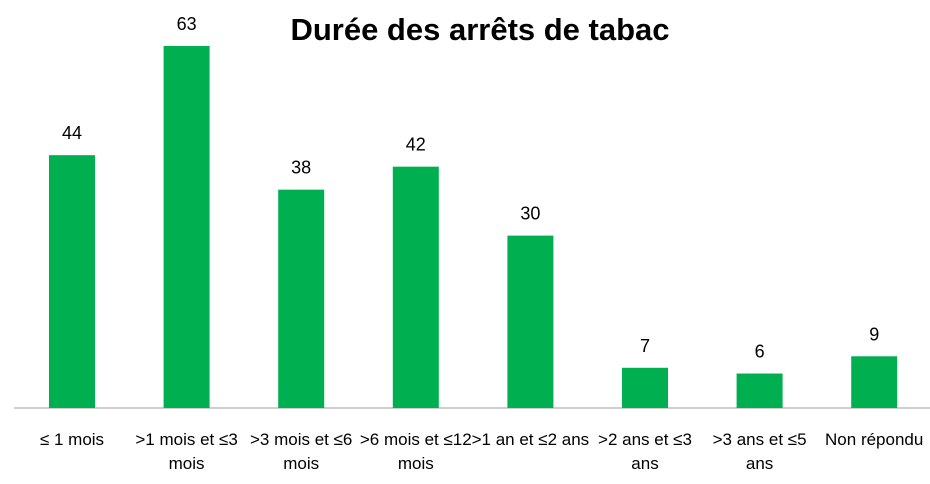 This screenshot has height=484, width=930. What do you see at coordinates (301, 168) in the screenshot?
I see `data-label: 38` at bounding box center [301, 168].